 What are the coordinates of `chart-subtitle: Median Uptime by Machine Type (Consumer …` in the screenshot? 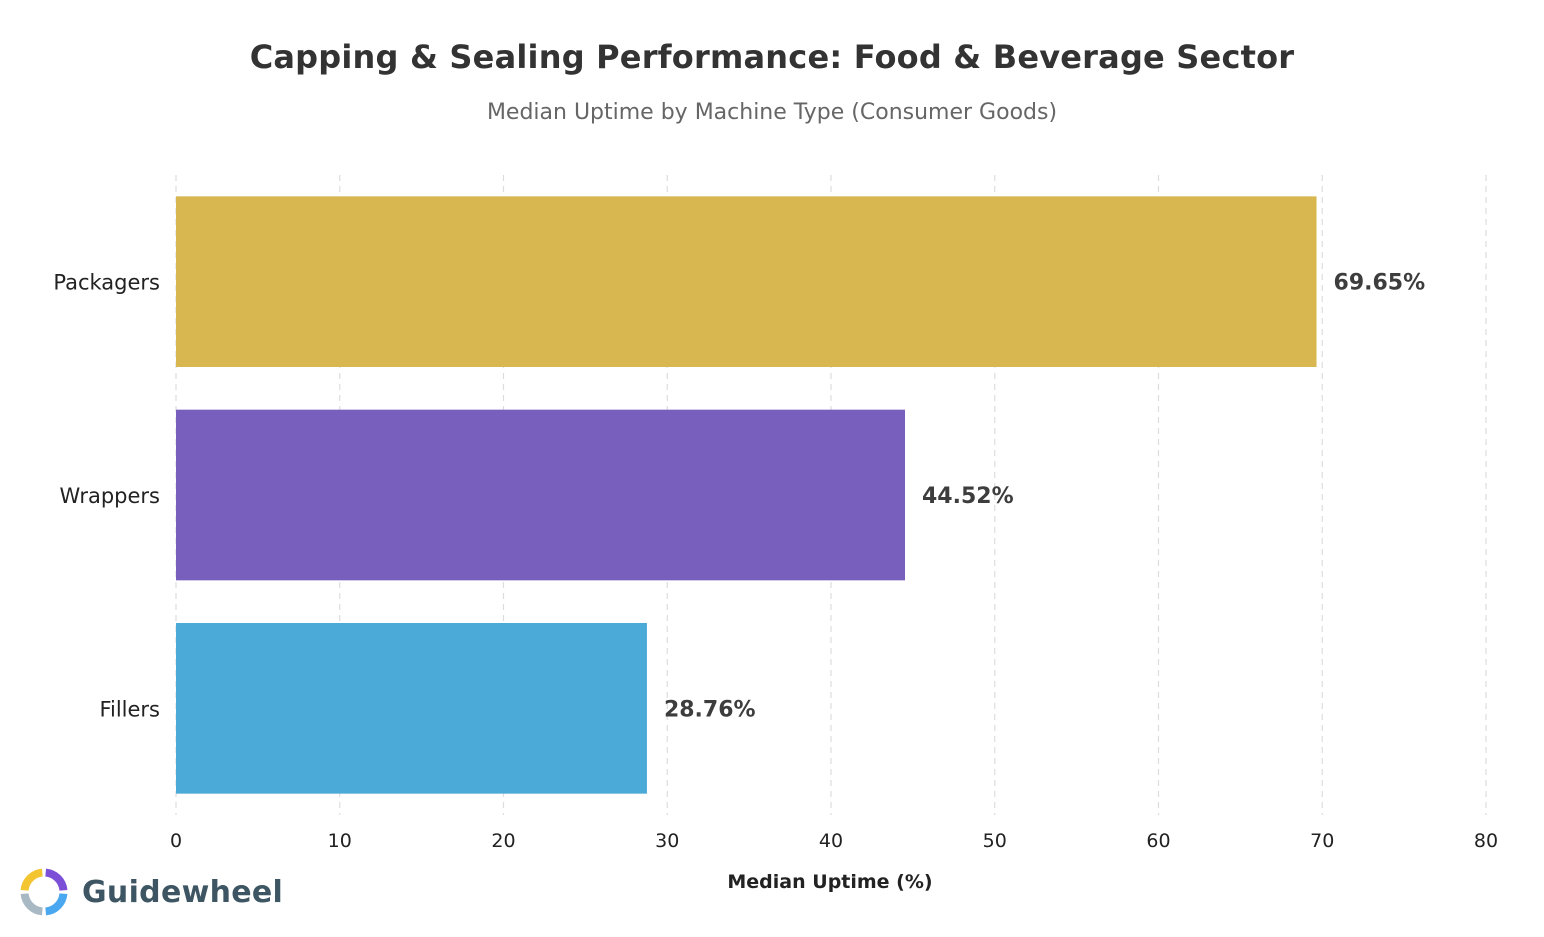 It's located at (772, 112).